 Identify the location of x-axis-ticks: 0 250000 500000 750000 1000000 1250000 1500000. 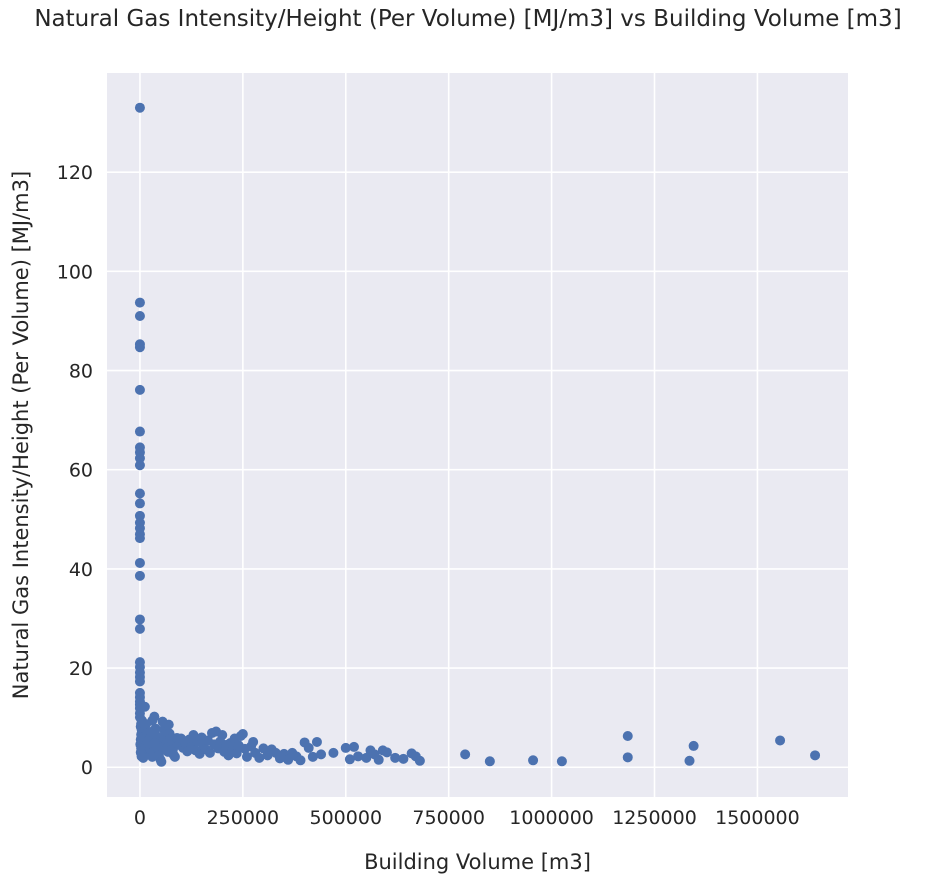
(467, 818).